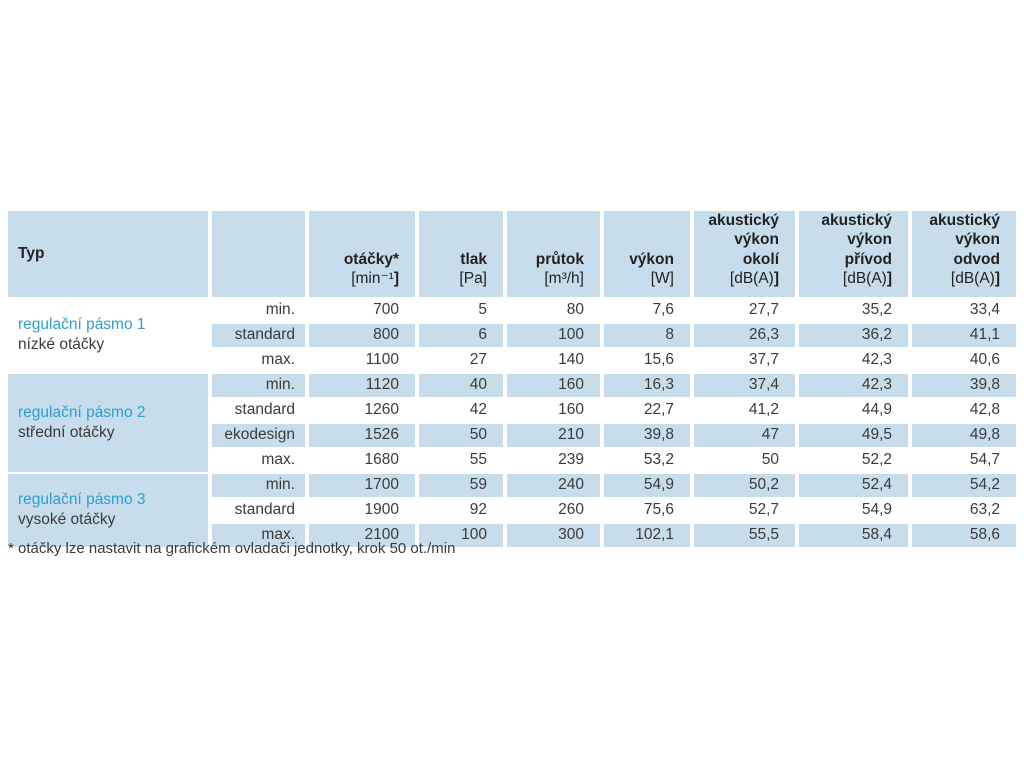  Describe the element at coordinates (553, 535) in the screenshot. I see `value-cell: 300` at that location.